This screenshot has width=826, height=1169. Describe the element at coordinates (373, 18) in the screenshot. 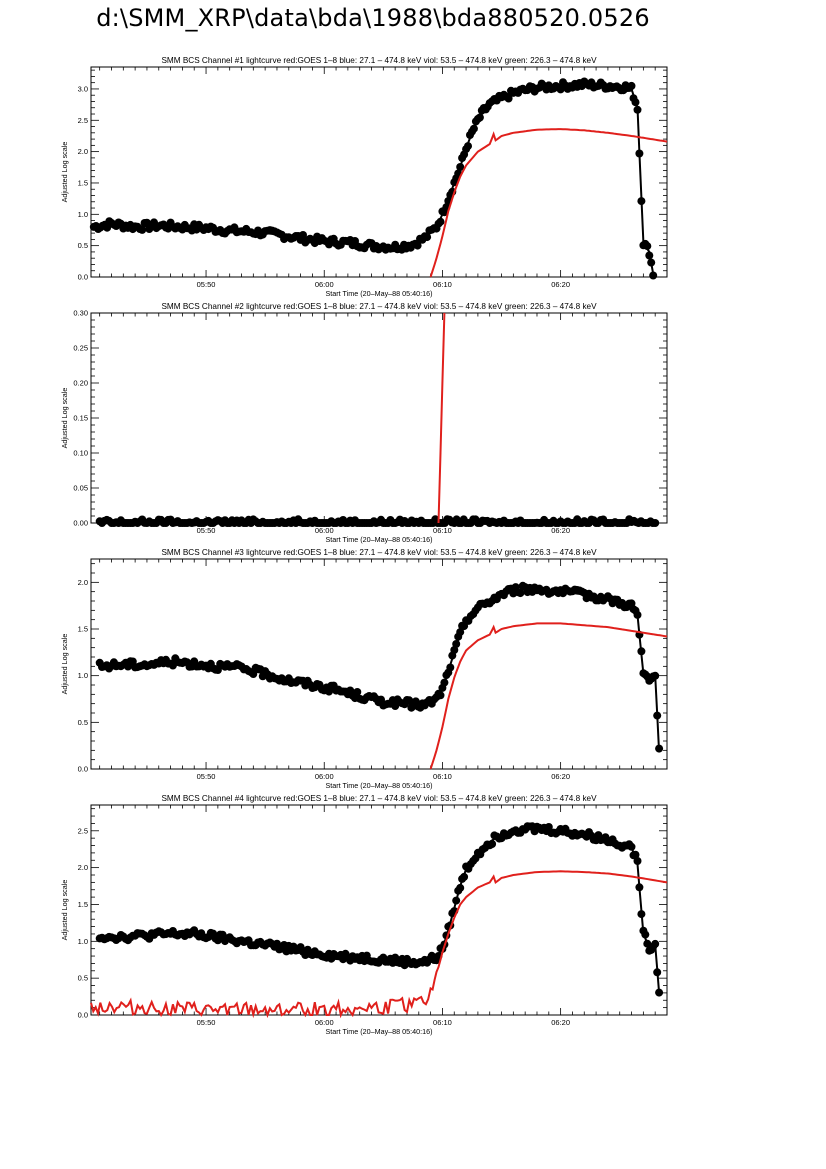

I see `page-title: d:\SMM_XRP\data\bda\1988\bda880520.0526` at that location.